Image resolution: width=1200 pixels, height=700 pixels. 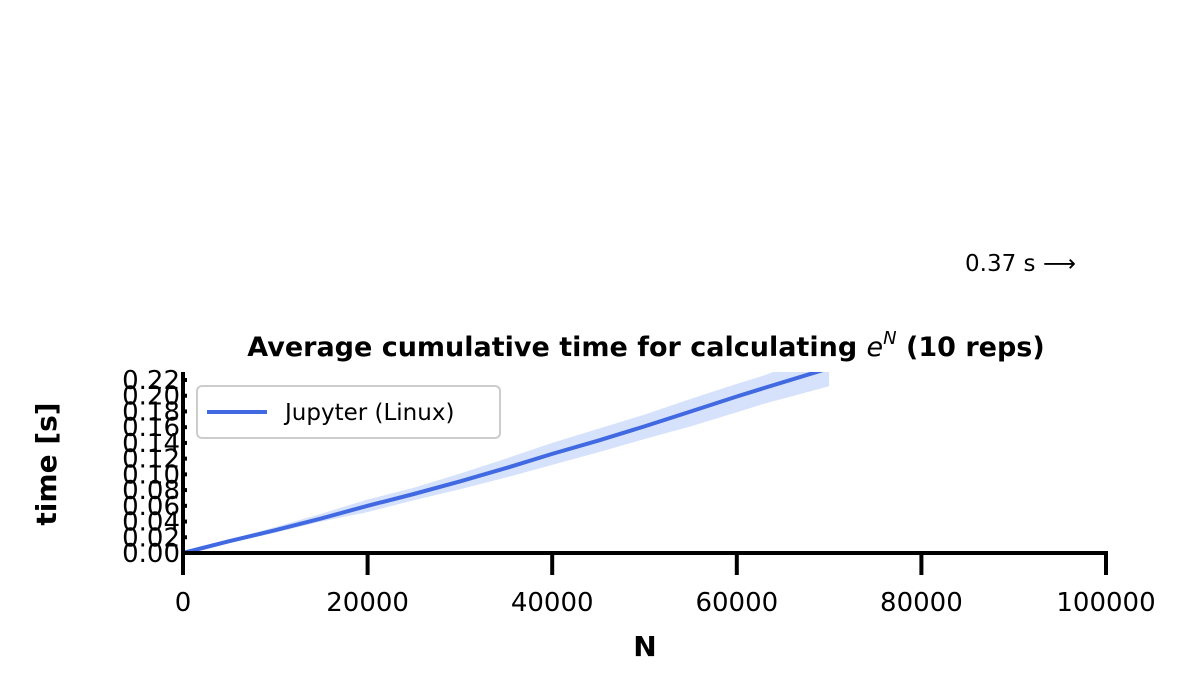 I want to click on y-tick-label: 0.10, so click(x=151, y=475).